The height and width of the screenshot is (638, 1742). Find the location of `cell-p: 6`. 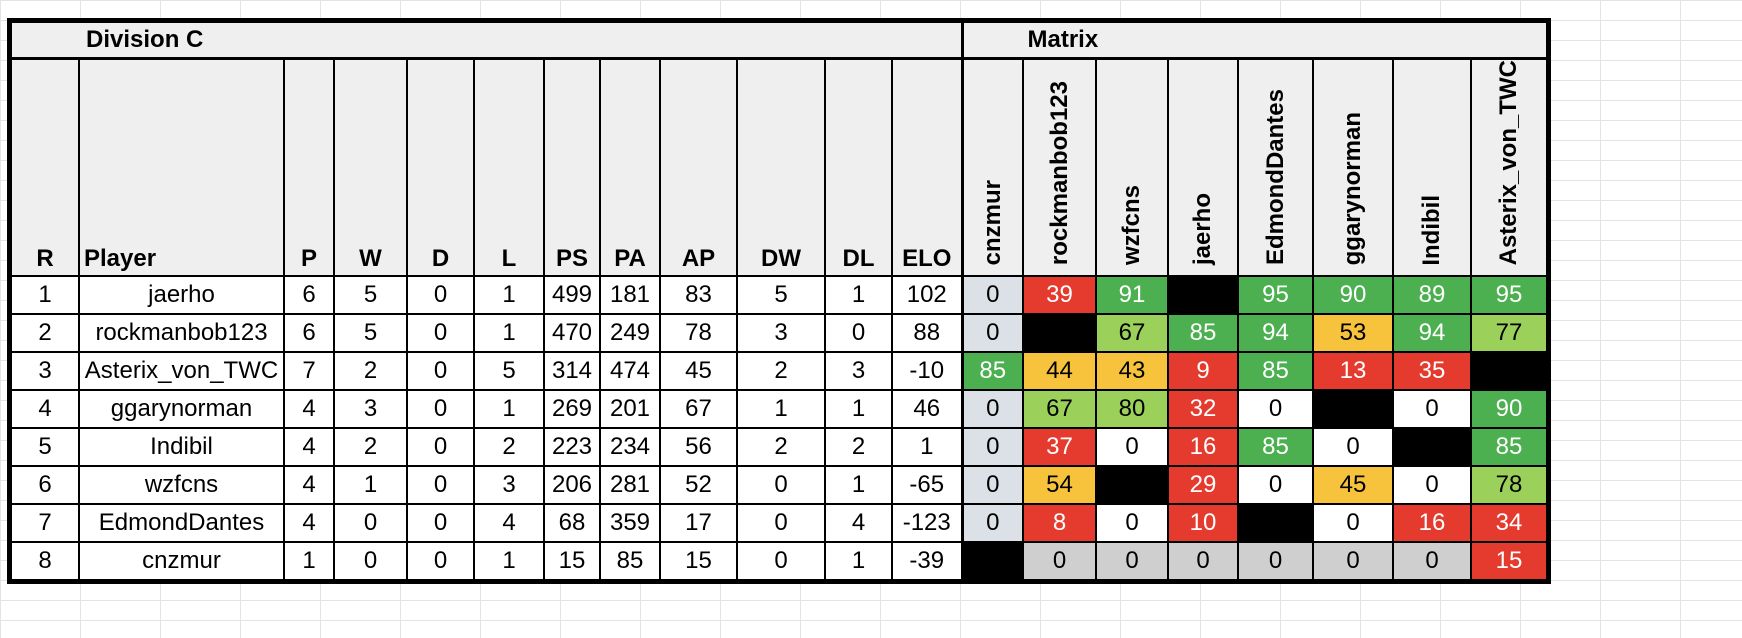

cell-p: 6 is located at coordinates (309, 333).